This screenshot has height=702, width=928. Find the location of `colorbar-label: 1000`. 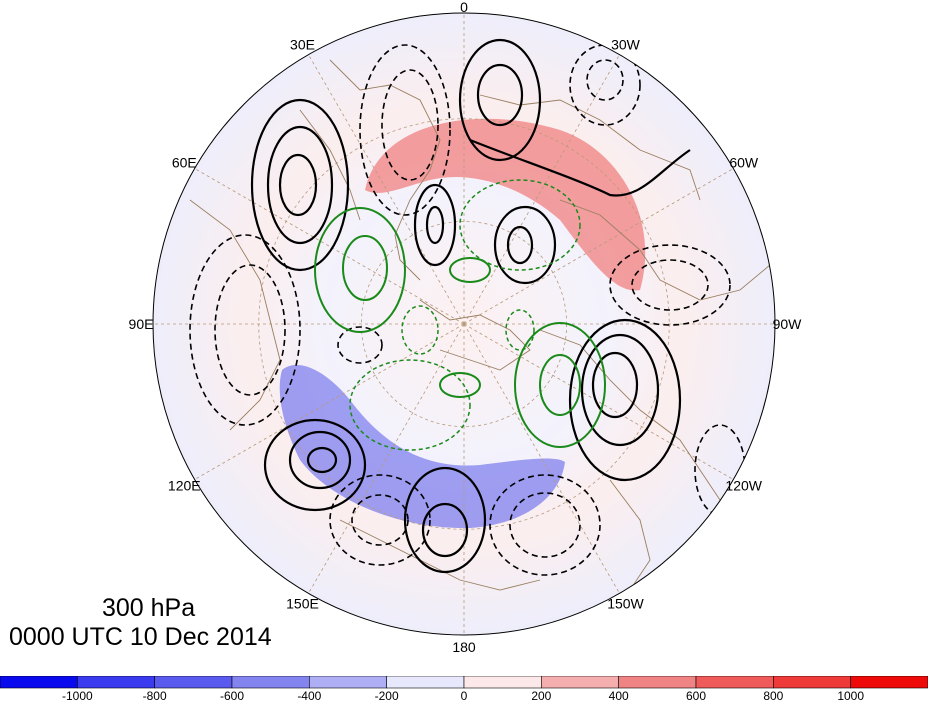

colorbar-label: 1000 is located at coordinates (850, 695).